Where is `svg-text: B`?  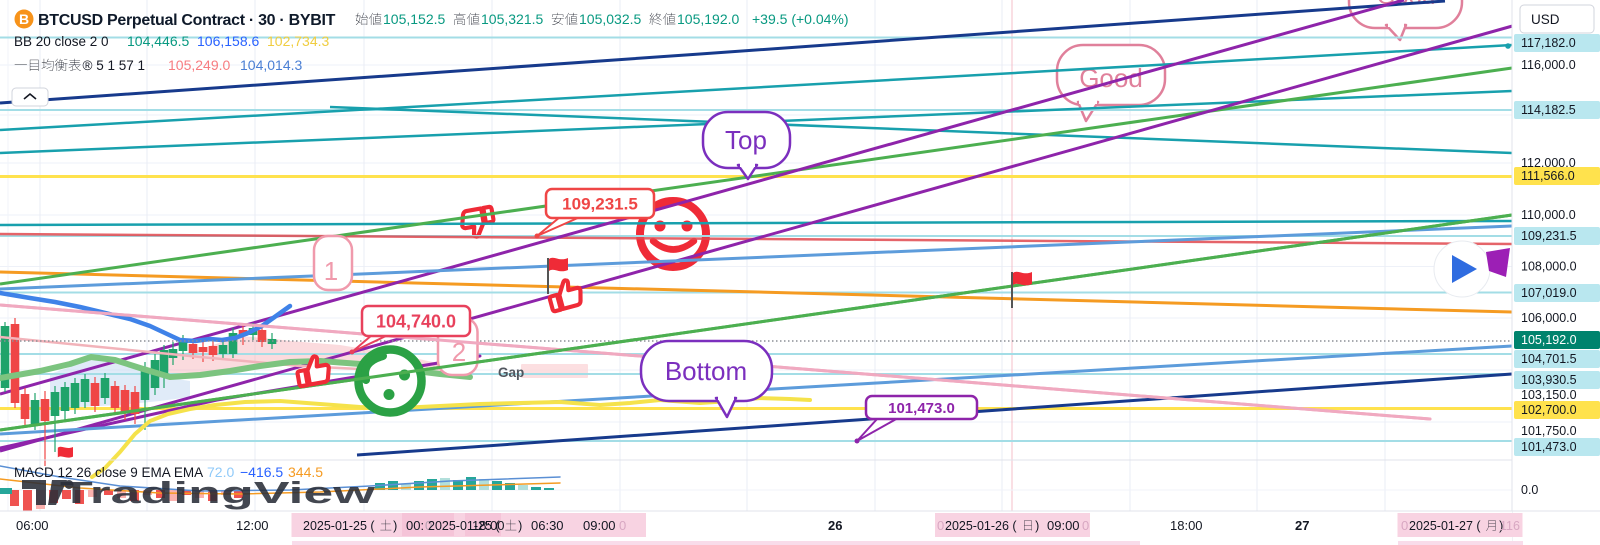
svg-text: B is located at coordinates (24, 19).